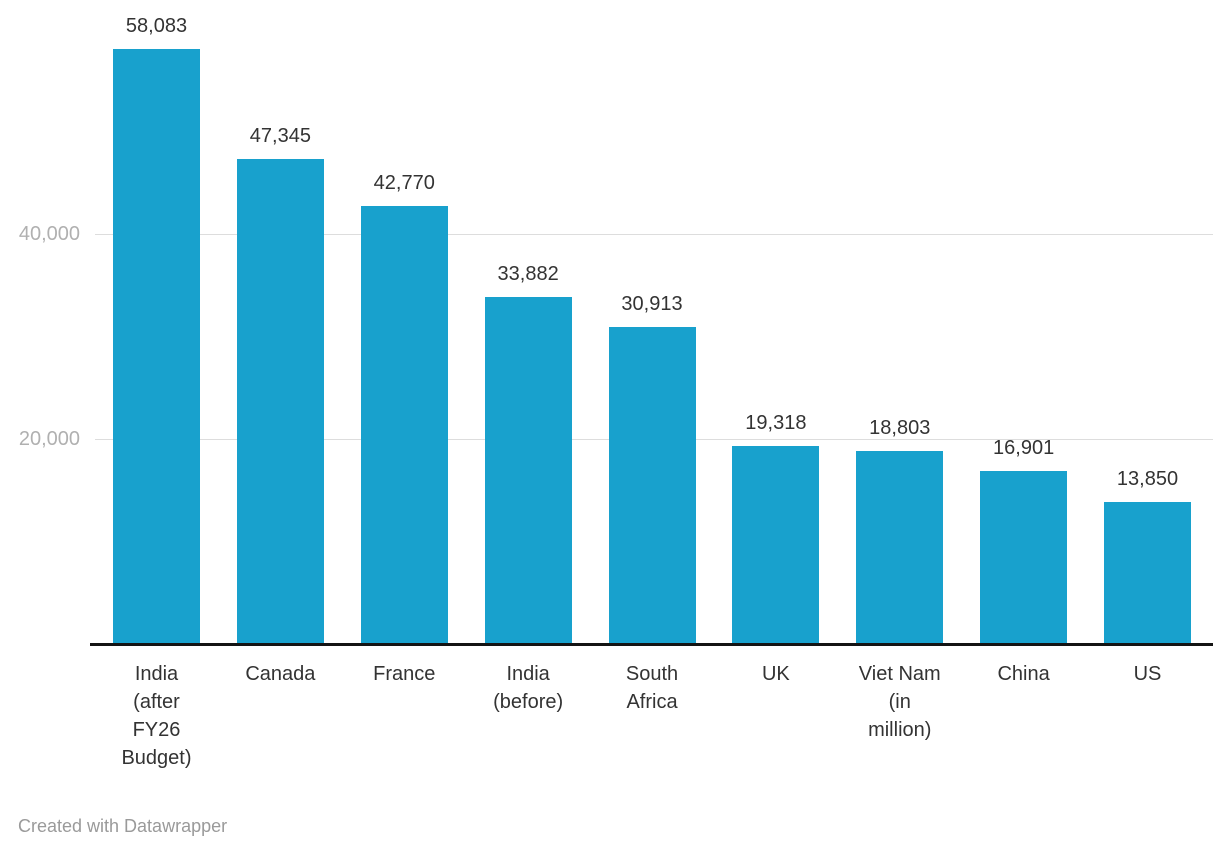  I want to click on category-label-line: (in, so click(899, 702).